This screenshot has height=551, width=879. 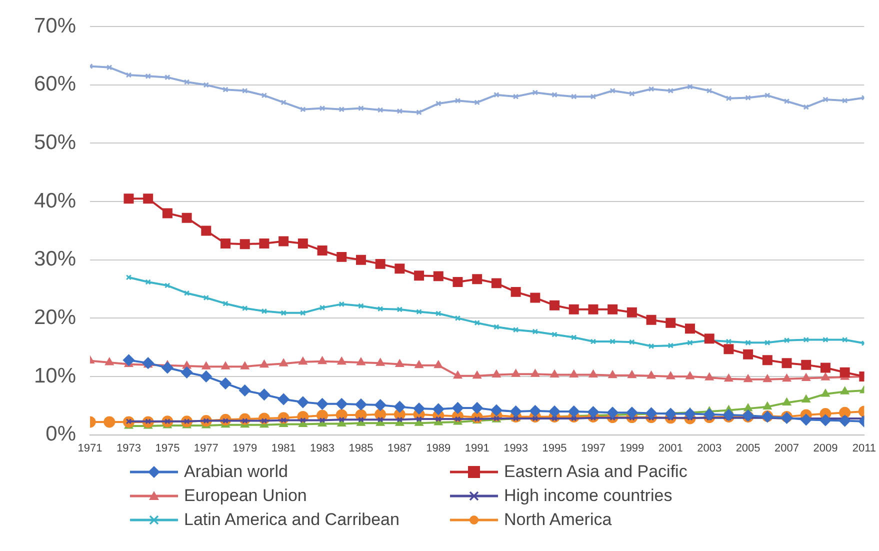 I want to click on x-tick-label: 2011, so click(x=864, y=448).